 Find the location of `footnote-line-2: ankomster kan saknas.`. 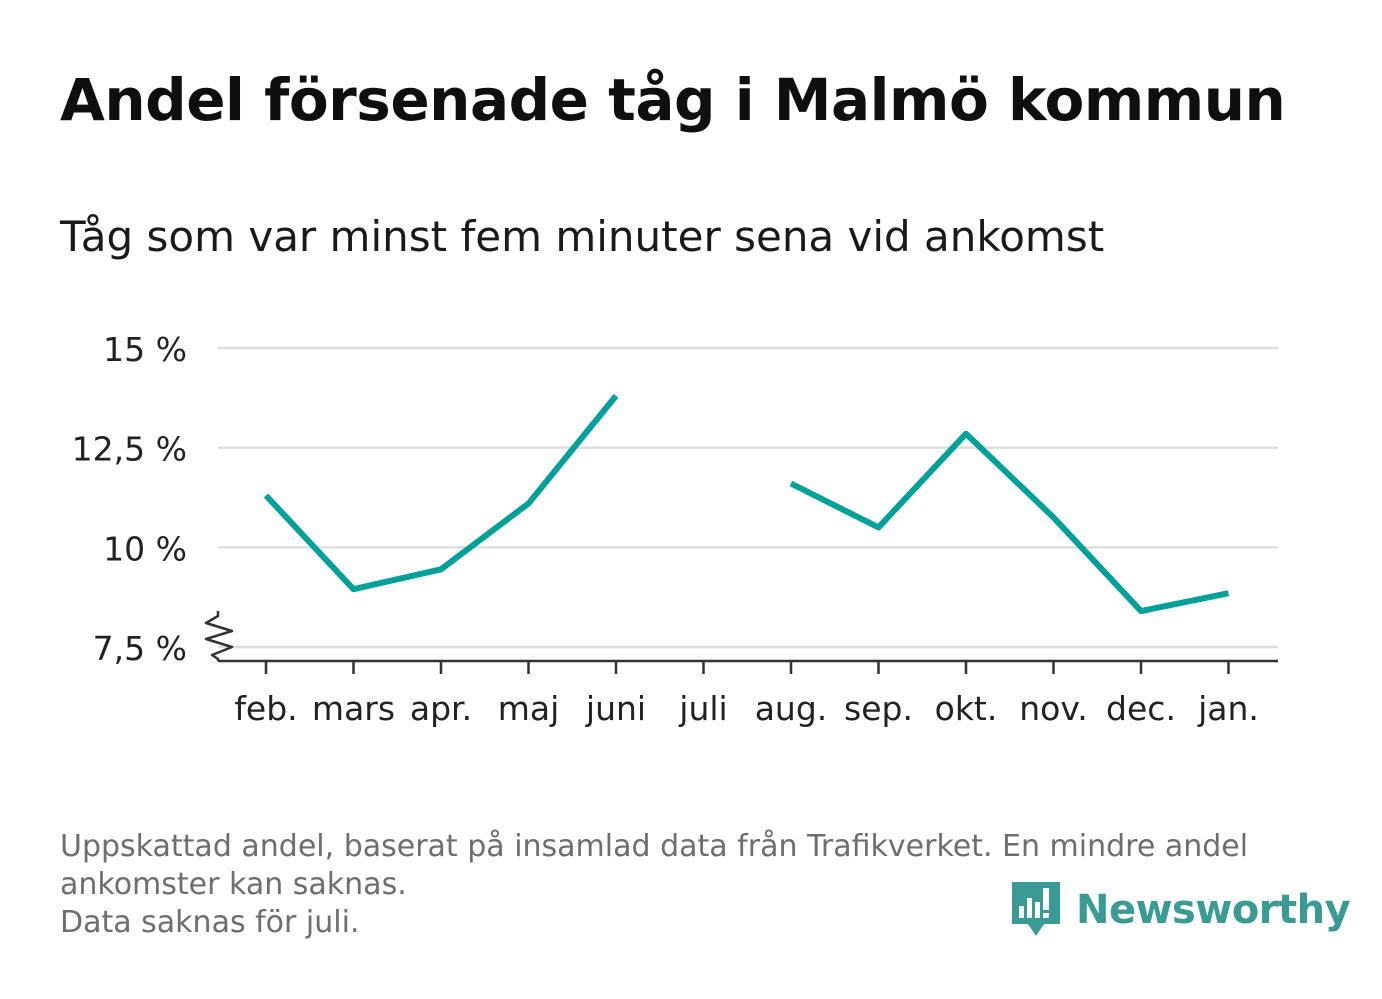

footnote-line-2: ankomster kan saknas. is located at coordinates (233, 884).